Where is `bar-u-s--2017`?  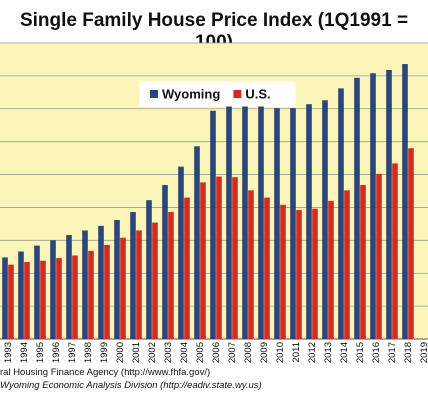
bar-u-s--2017 is located at coordinates (395, 251).